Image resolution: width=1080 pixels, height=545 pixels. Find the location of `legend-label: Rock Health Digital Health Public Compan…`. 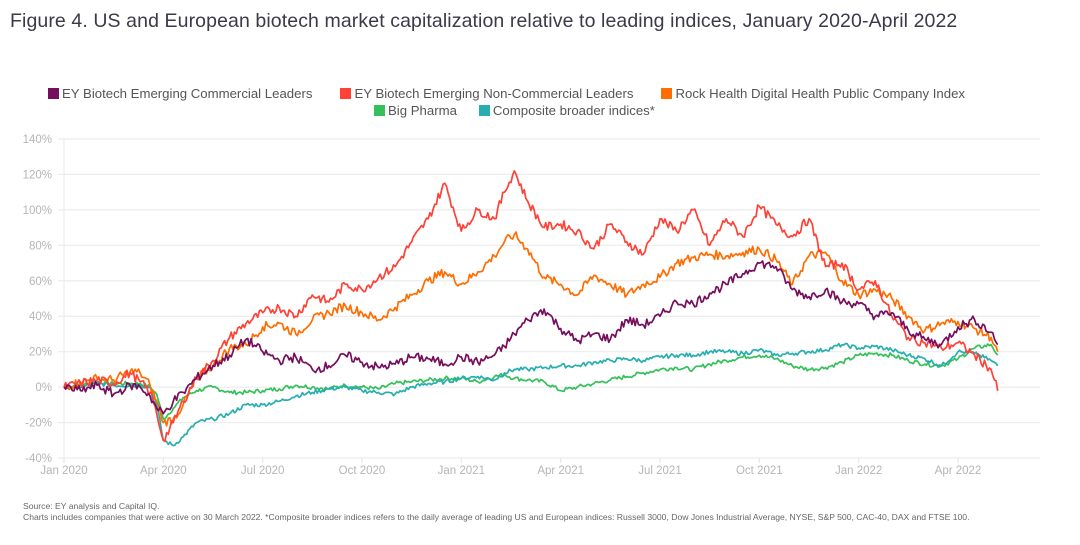

legend-label: Rock Health Digital Health Public Compan… is located at coordinates (820, 93).